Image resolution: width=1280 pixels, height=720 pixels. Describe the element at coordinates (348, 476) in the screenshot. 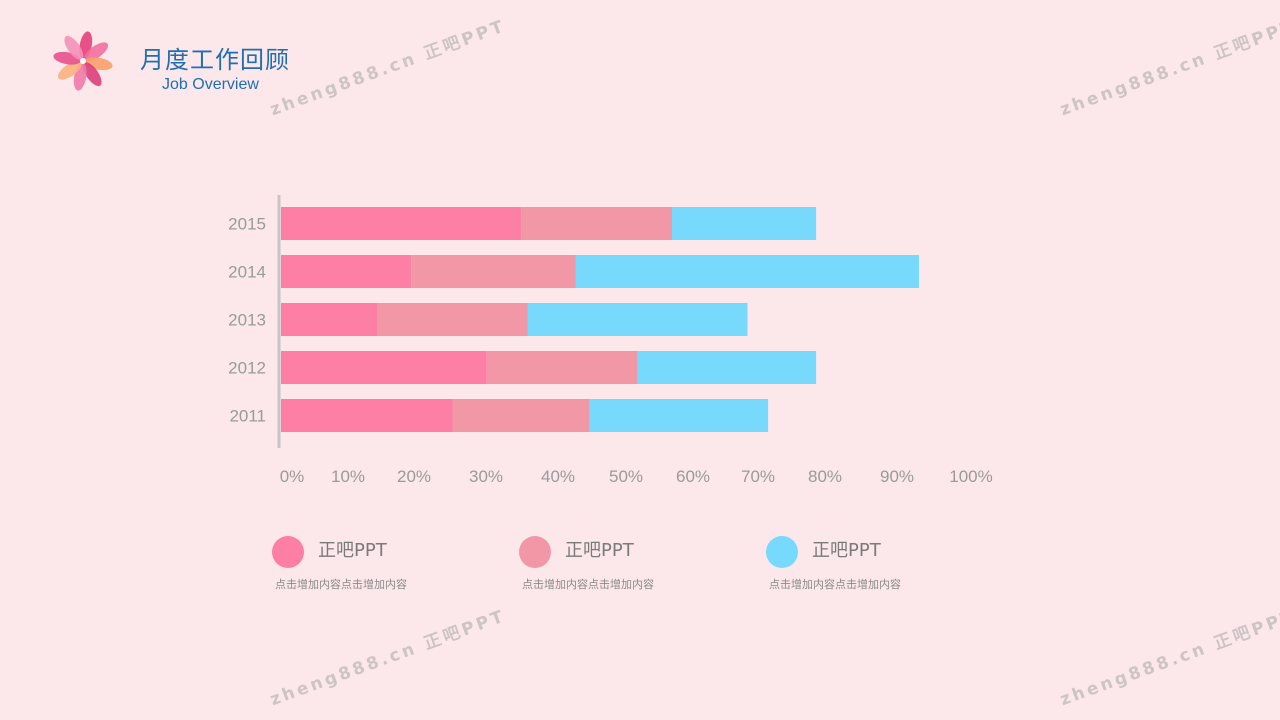

I see `x-tick-label: 10%` at that location.